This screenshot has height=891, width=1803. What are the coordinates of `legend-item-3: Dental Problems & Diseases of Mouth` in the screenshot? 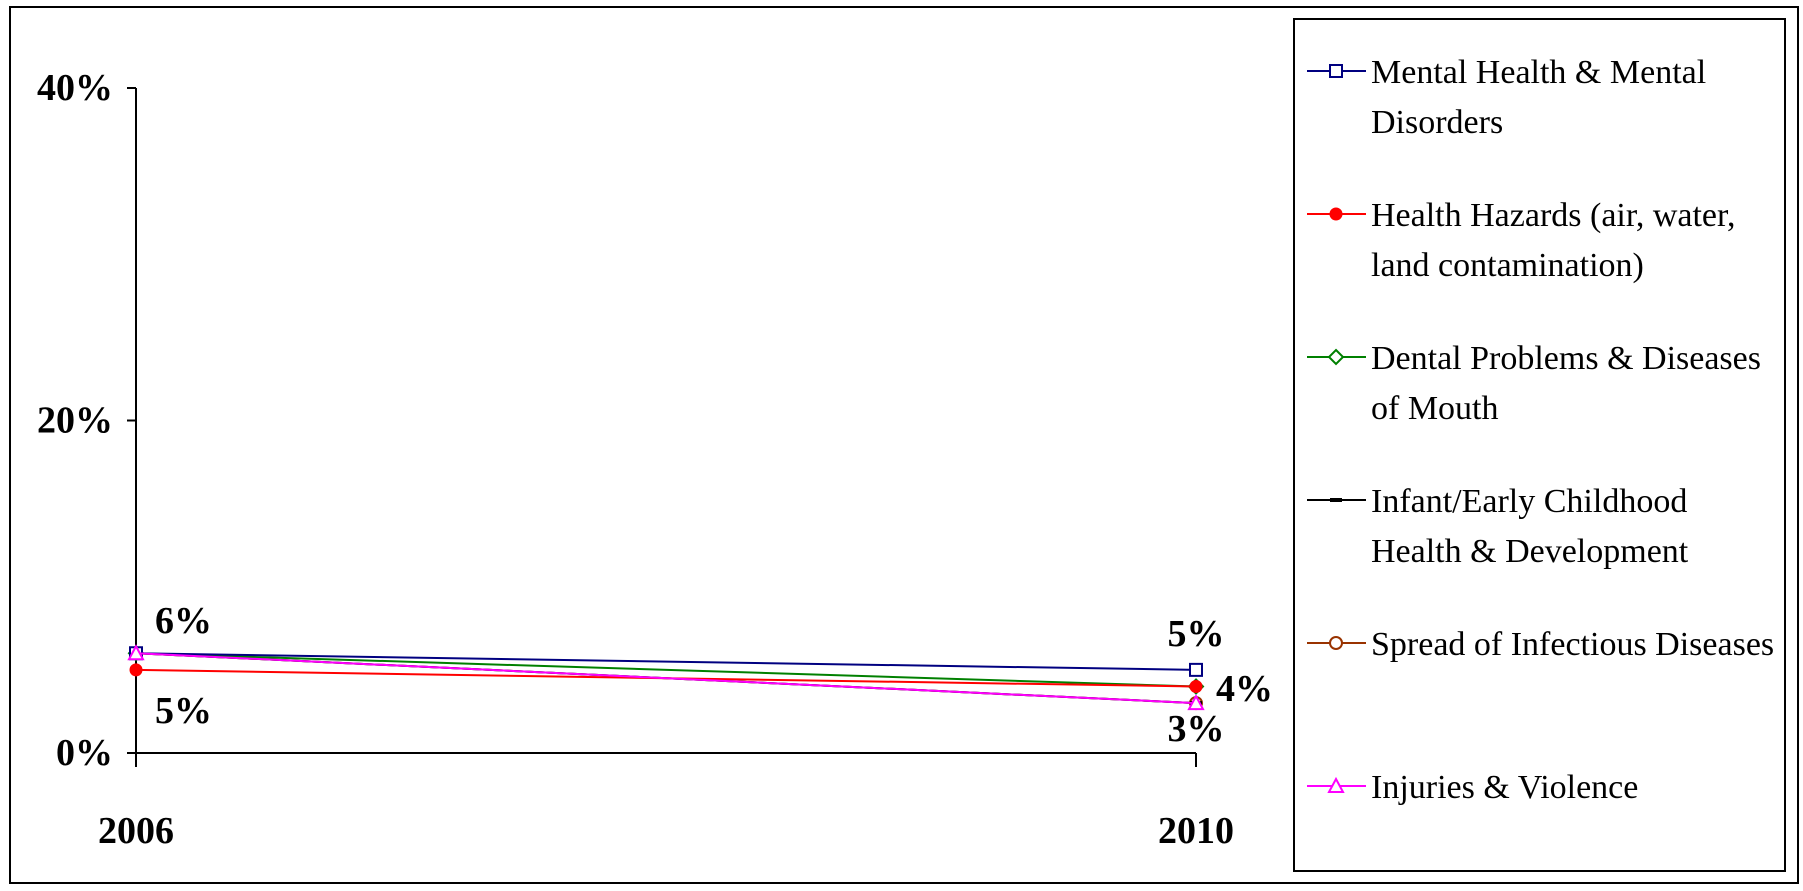 It's located at (1534, 383).